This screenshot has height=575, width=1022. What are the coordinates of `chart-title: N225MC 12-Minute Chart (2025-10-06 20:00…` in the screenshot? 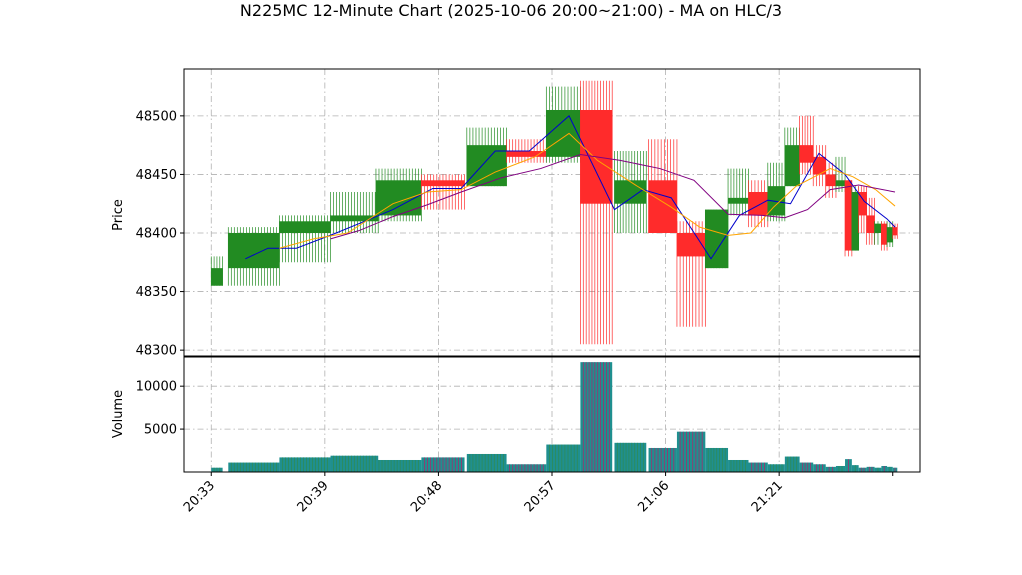 It's located at (511, 10).